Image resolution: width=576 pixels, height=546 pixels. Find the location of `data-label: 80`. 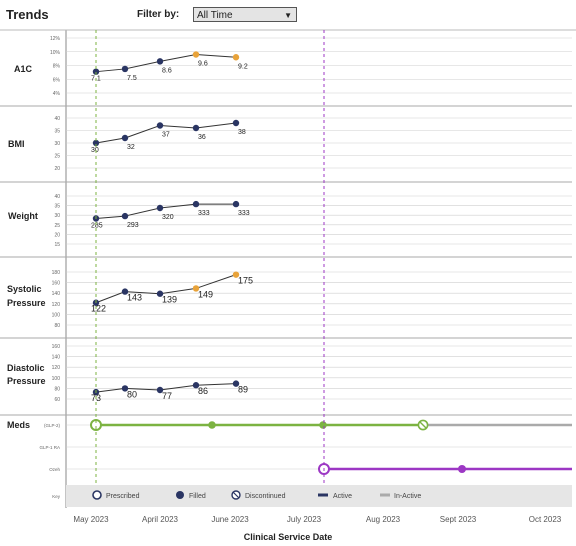

data-label: 80 is located at coordinates (132, 394).